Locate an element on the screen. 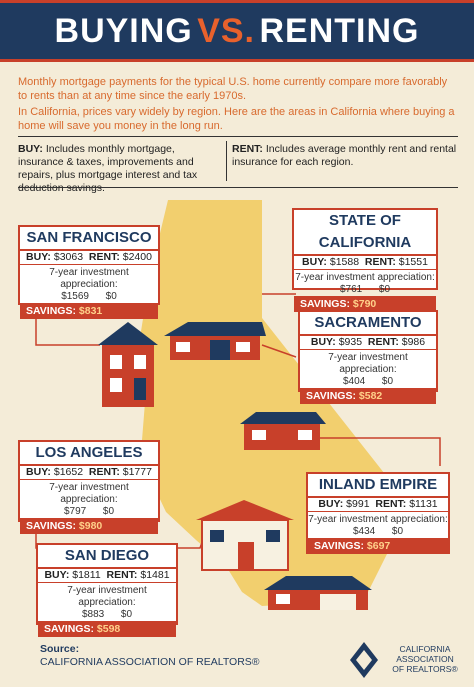  rent-value: $986 is located at coordinates (413, 342).